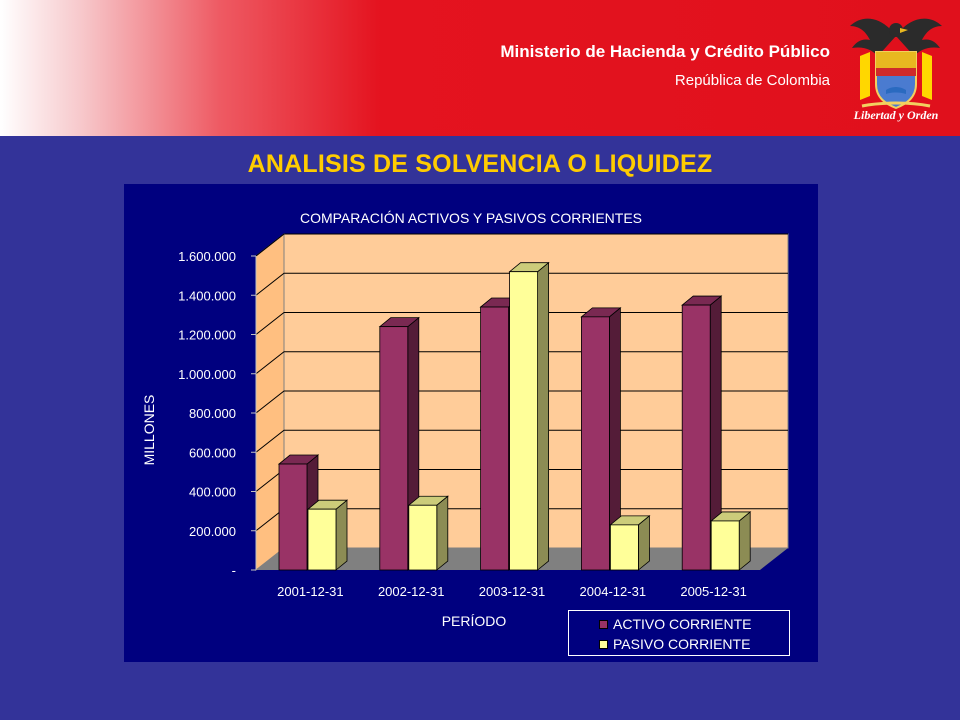 Image resolution: width=960 pixels, height=720 pixels. I want to click on y-tick-label: 1.200.000, so click(207, 335).